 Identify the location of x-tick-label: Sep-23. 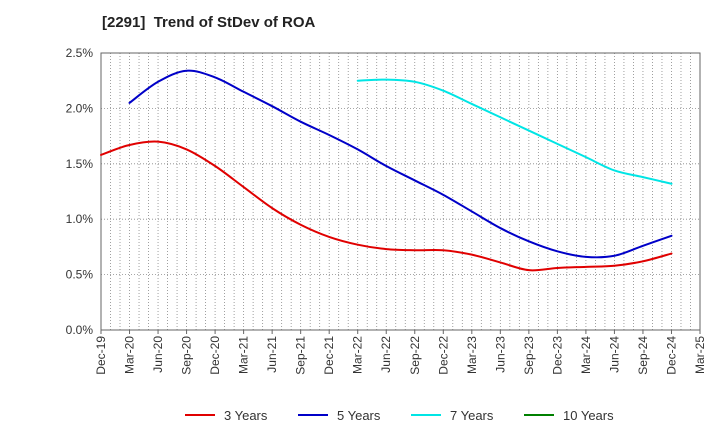
(529, 355).